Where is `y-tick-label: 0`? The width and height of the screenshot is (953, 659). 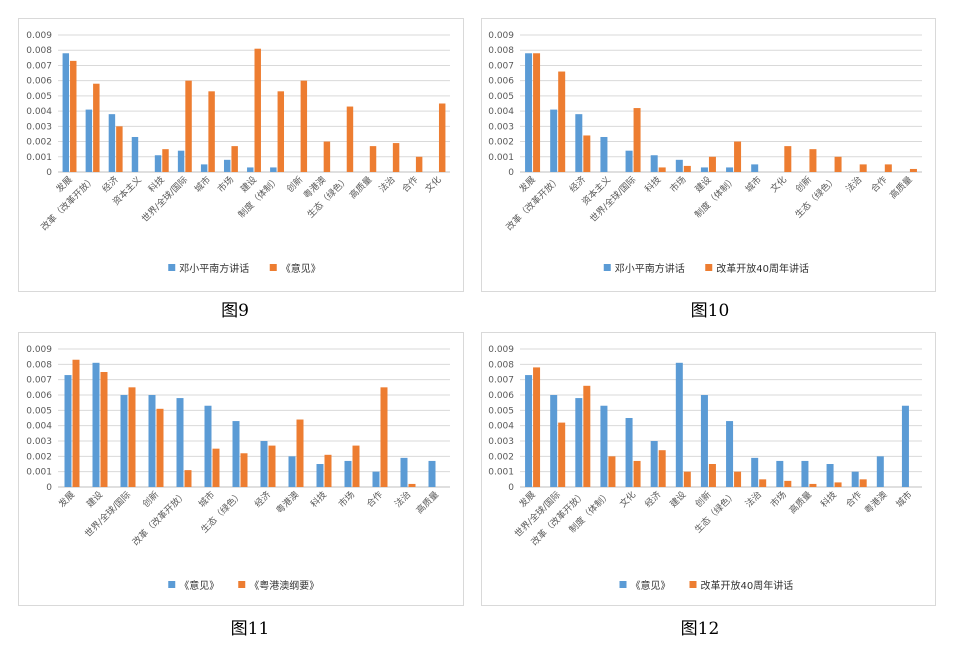
y-tick-label: 0 is located at coordinates (511, 173).